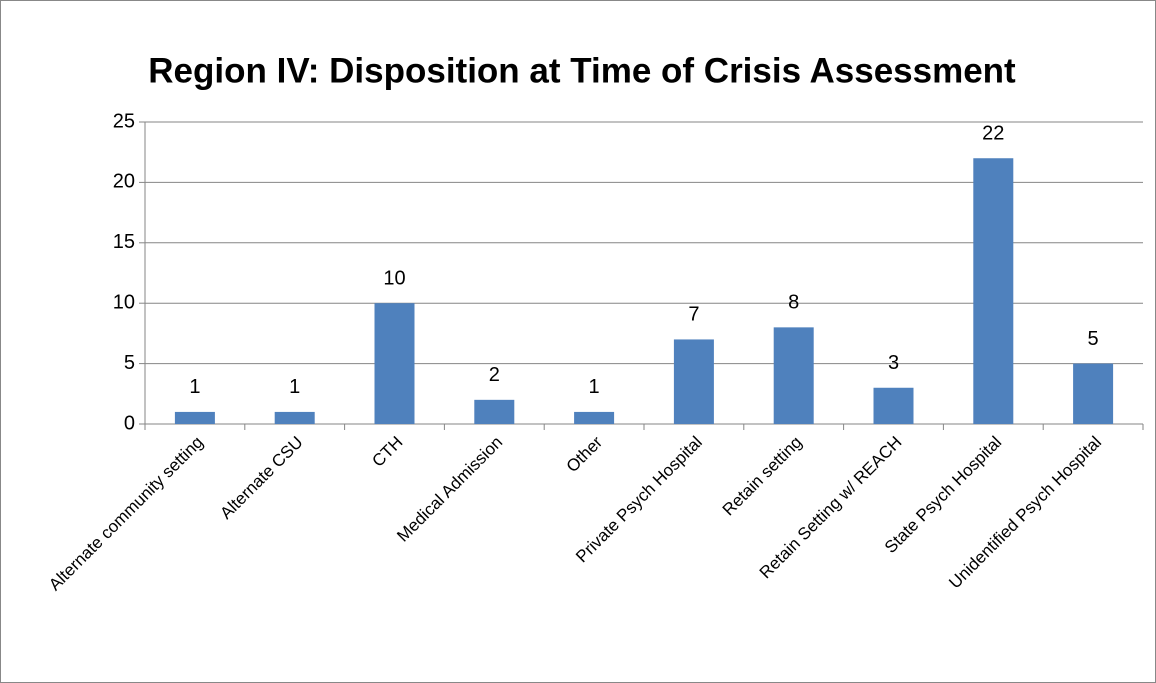  Describe the element at coordinates (124, 302) in the screenshot. I see `y-tick-label: 10` at that location.